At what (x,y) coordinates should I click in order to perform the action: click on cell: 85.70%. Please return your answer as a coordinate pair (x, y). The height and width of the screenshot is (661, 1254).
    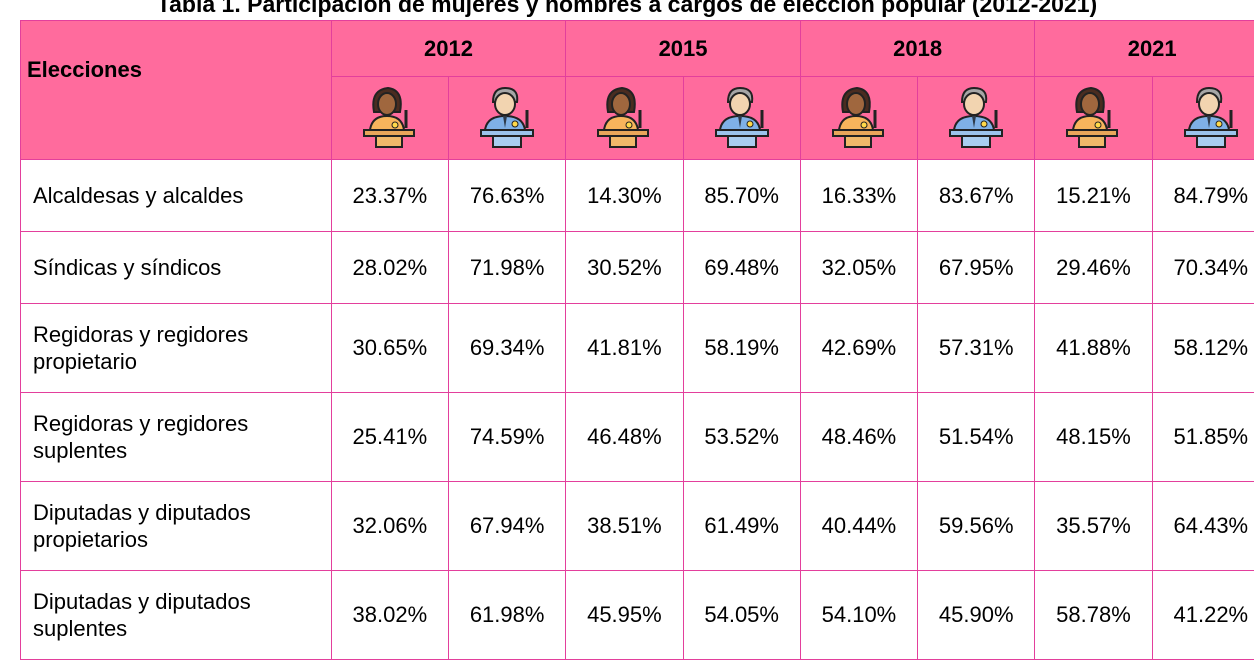
    Looking at the image, I should click on (741, 195).